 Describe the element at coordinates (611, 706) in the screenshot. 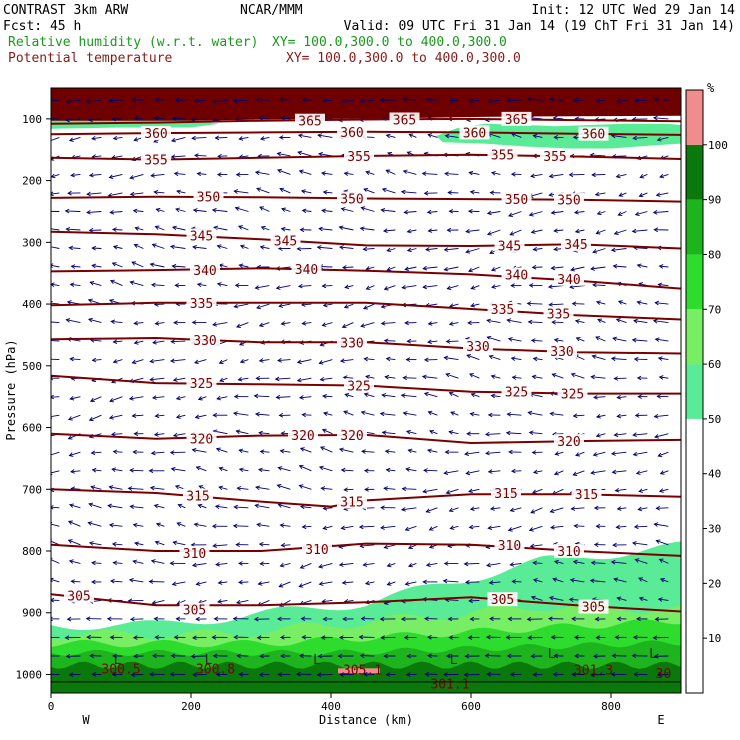

I see `x-tick-label: 800` at that location.